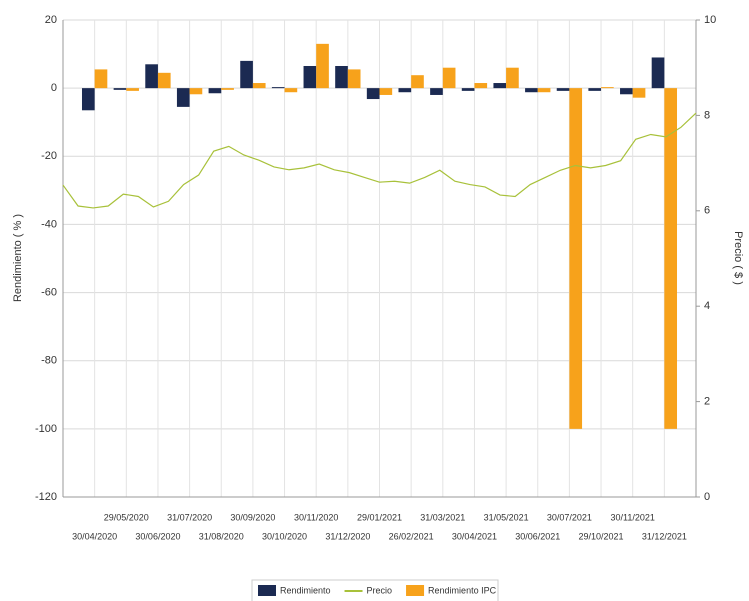 Image resolution: width=749 pixels, height=601 pixels. I want to click on legend-box, so click(375, 590).